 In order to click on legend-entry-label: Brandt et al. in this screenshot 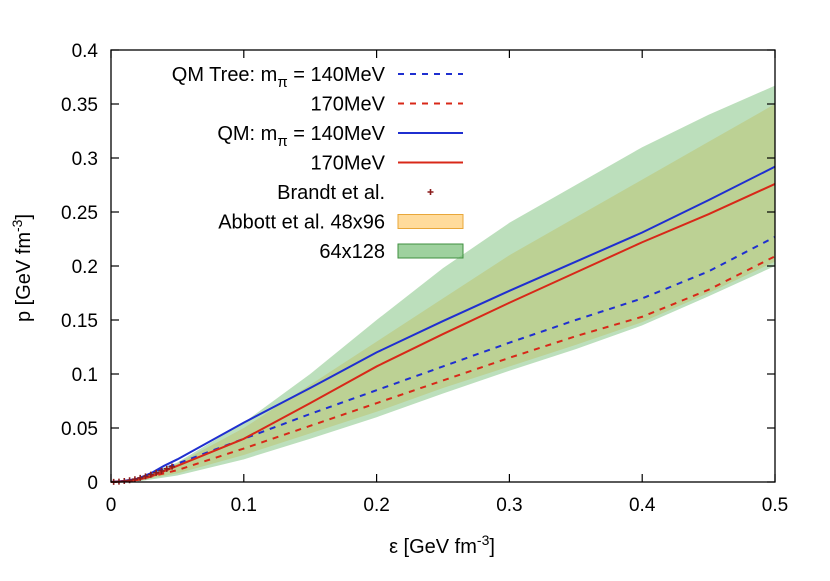, I will do `click(331, 193)`.